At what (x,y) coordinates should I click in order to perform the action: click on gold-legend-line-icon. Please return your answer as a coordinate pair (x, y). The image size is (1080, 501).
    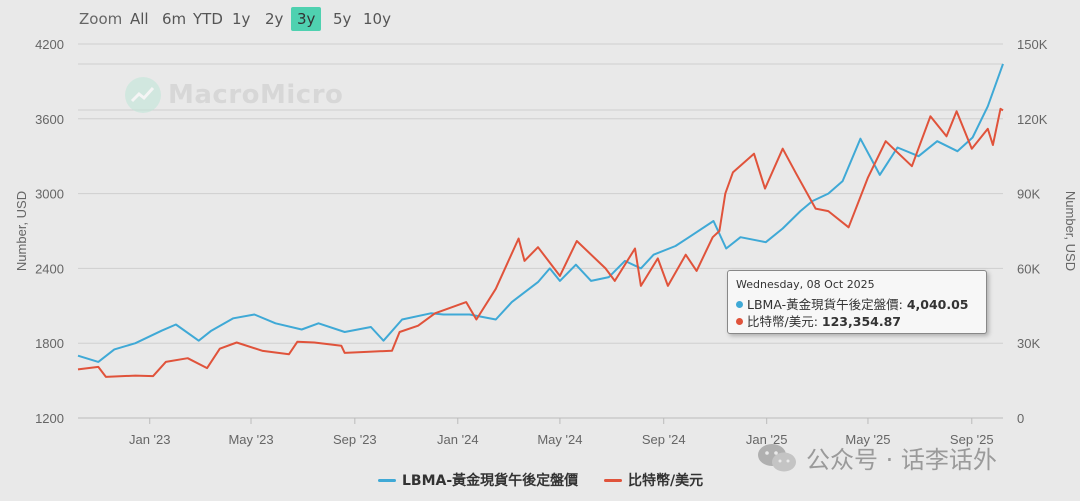
    Looking at the image, I should click on (387, 480).